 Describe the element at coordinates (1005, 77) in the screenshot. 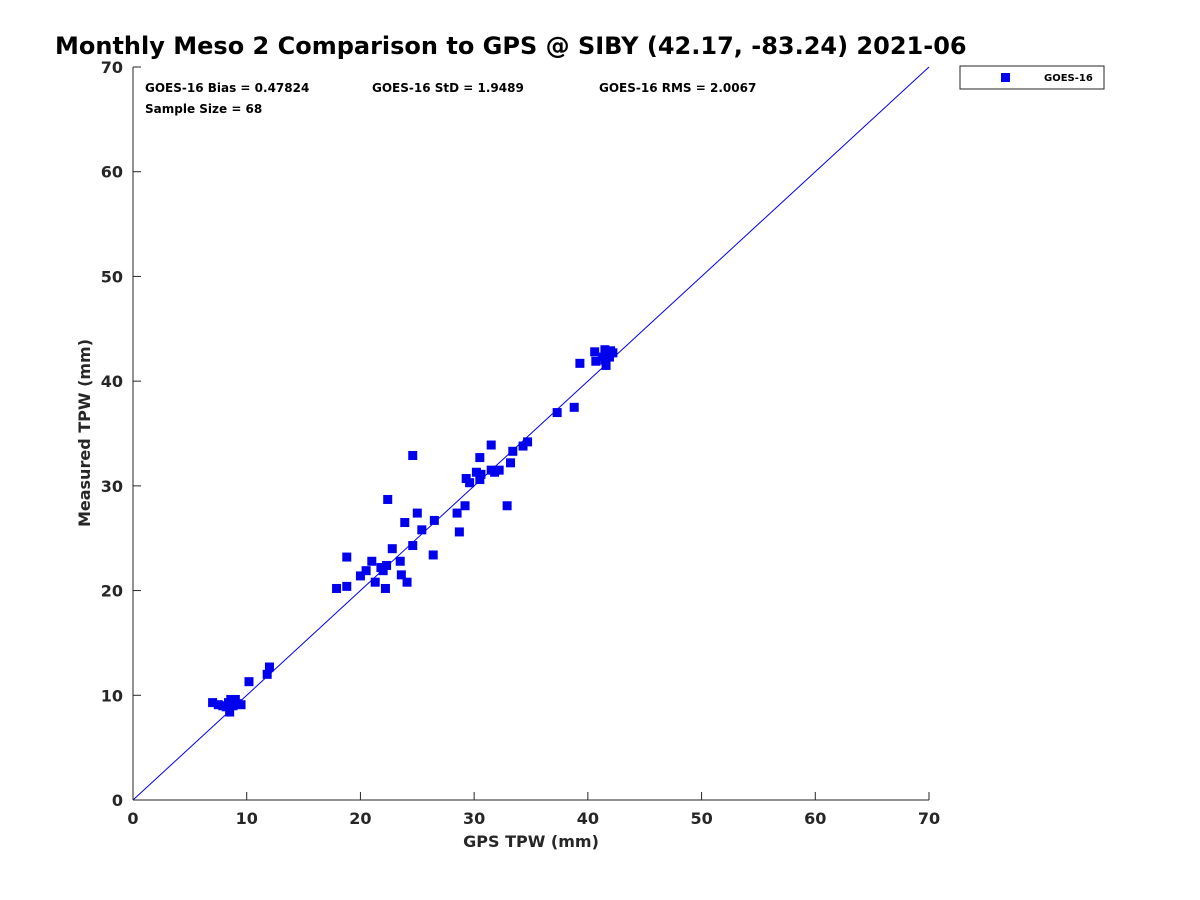

I see `legend-marker-goes16` at that location.